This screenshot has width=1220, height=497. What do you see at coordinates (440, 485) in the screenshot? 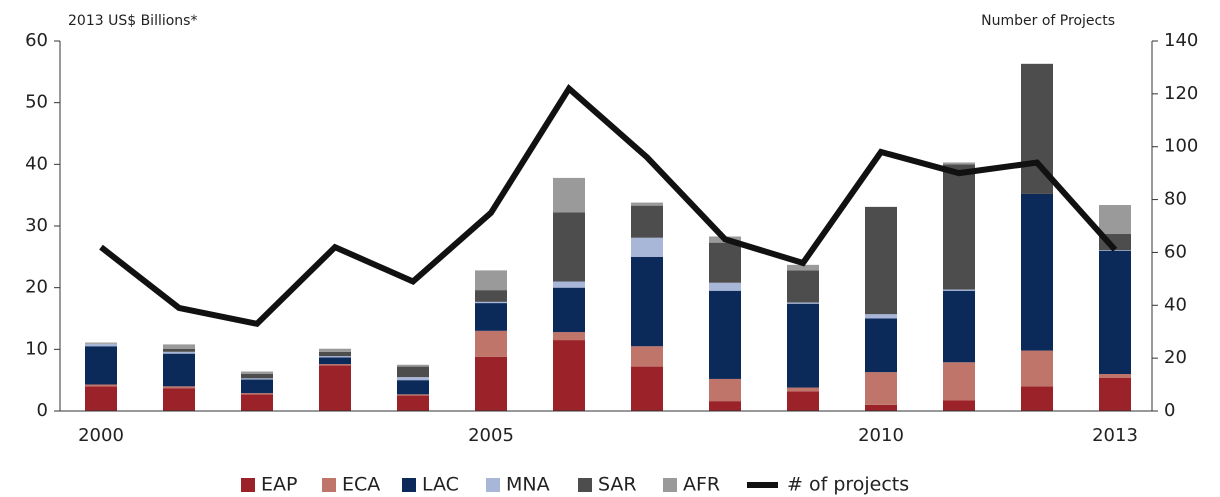
I see `legend-label: LAC` at bounding box center [440, 485].